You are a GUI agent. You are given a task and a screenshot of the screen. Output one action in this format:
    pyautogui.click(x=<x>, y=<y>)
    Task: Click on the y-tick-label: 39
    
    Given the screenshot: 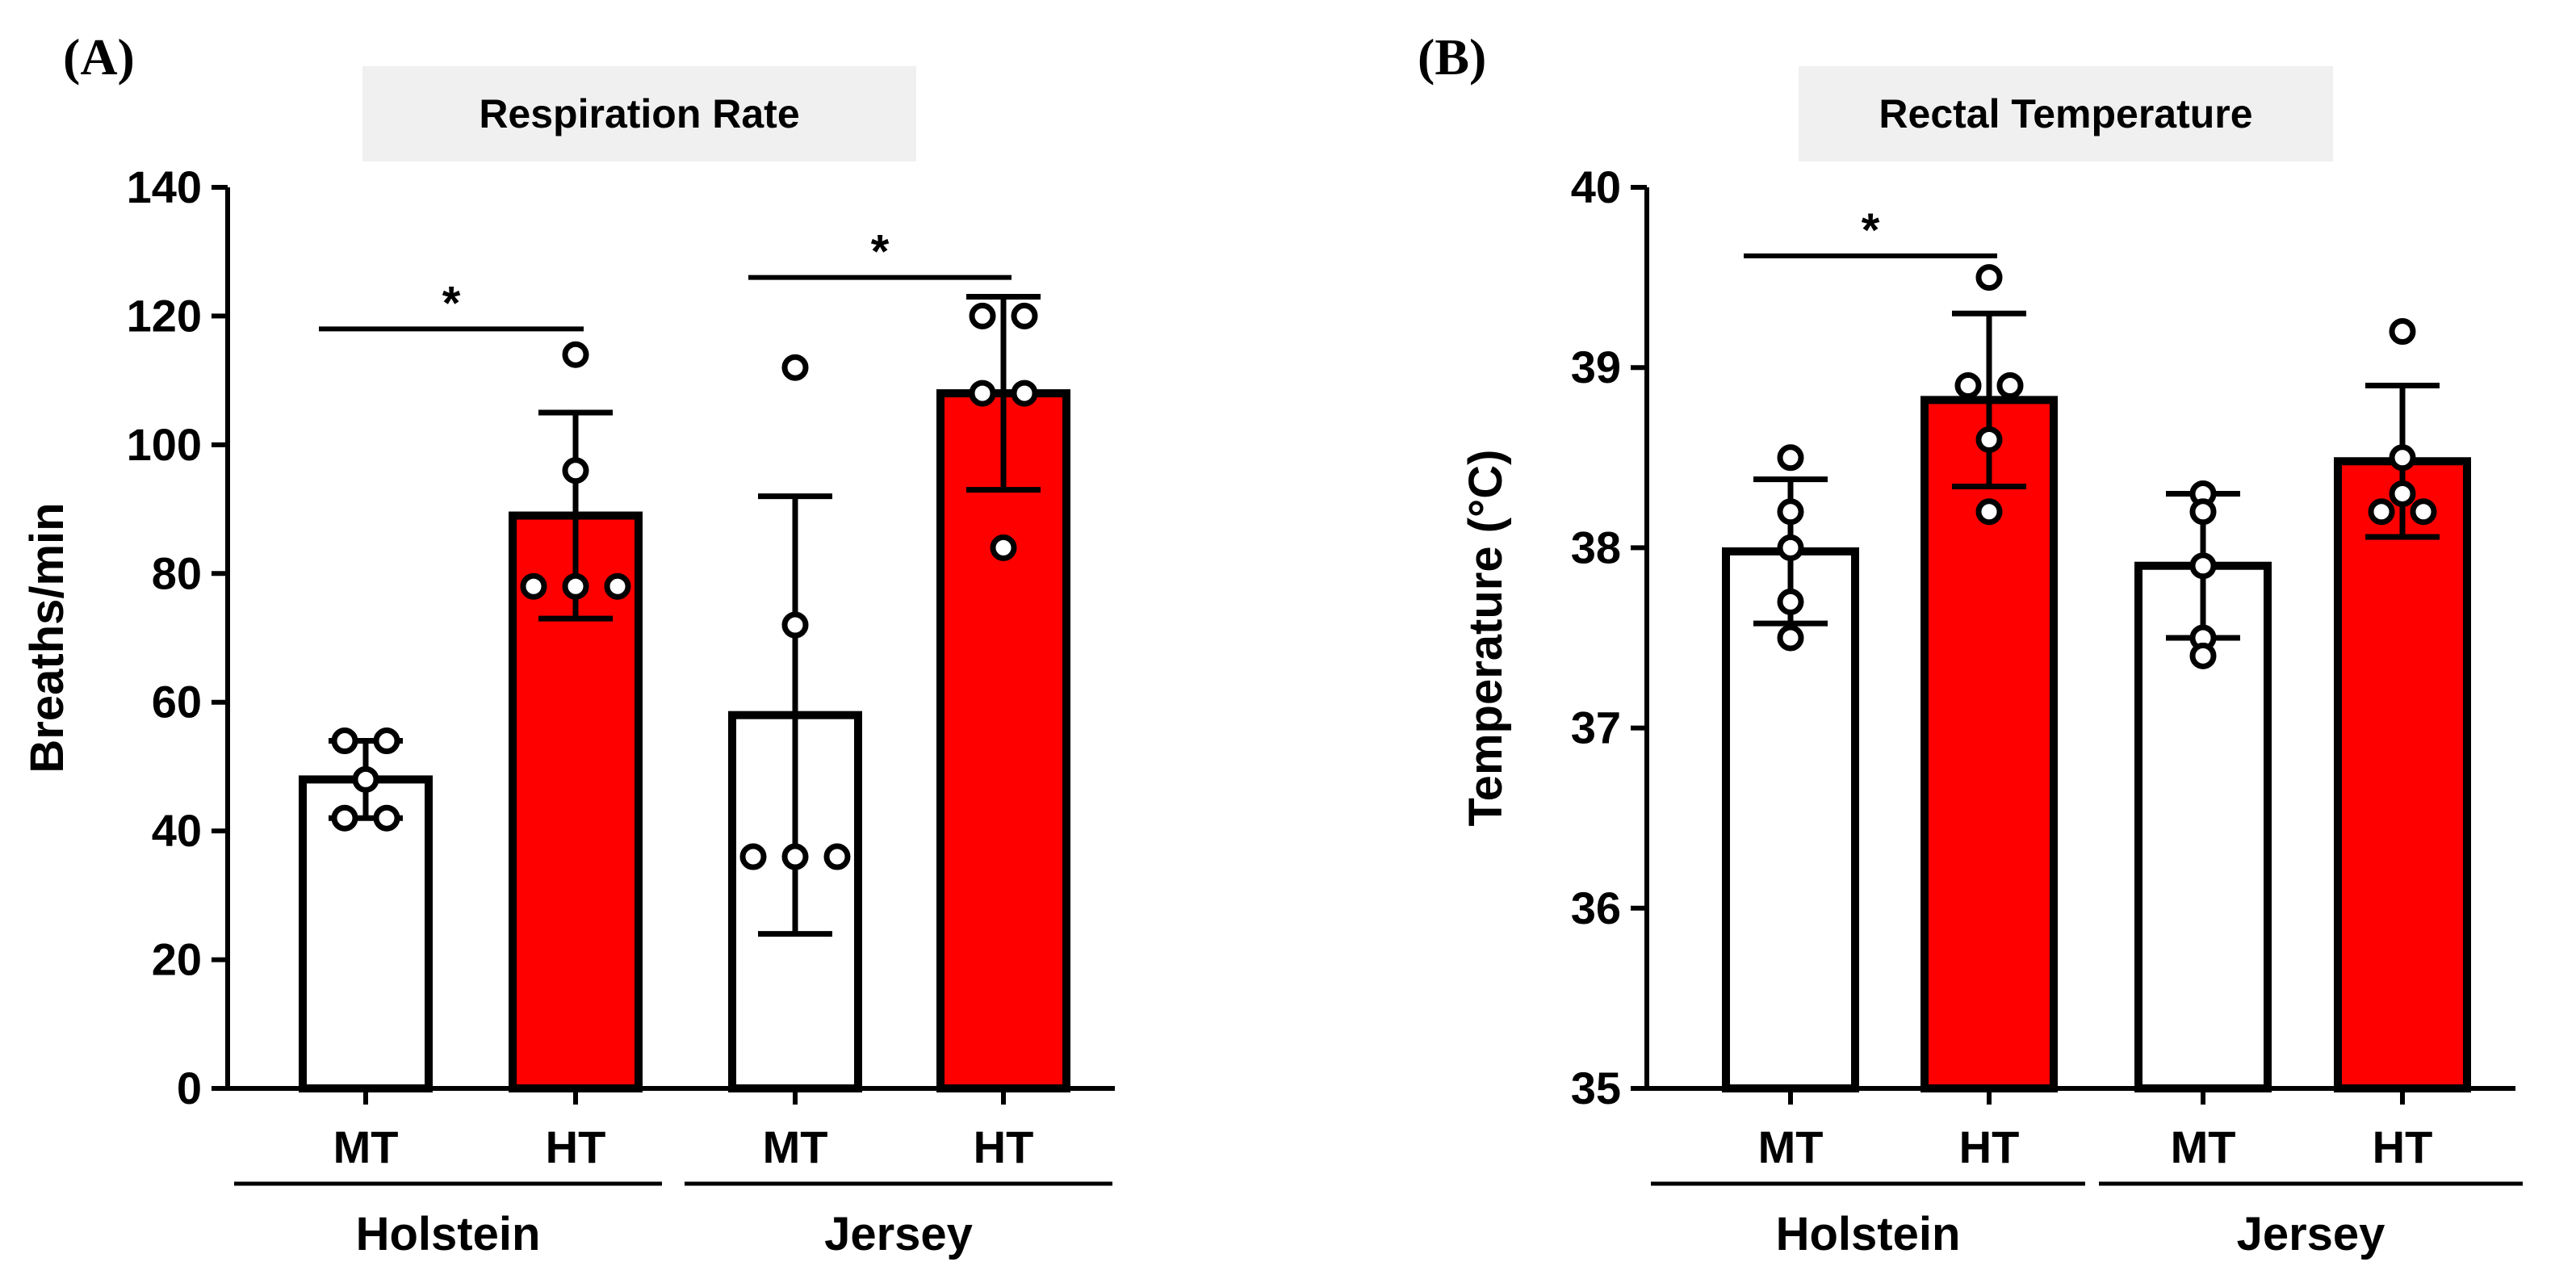 What is the action you would take?
    pyautogui.click(x=1596, y=367)
    